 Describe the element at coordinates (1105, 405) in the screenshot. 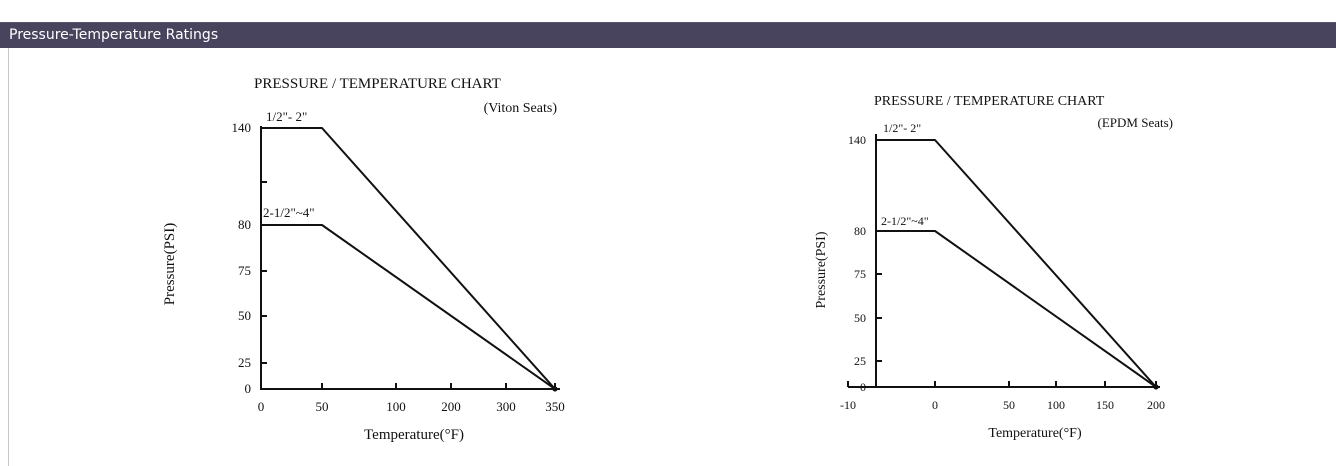

I see `x-tick-label: 150` at that location.